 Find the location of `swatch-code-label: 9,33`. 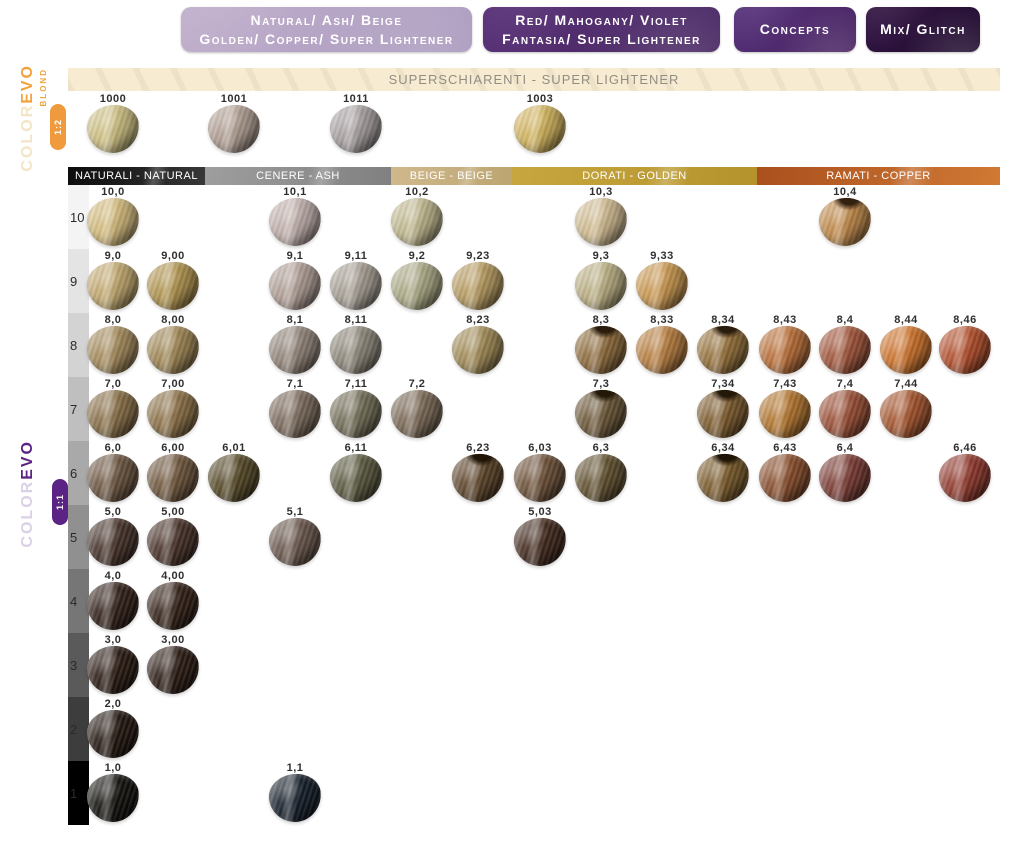

swatch-code-label: 9,33 is located at coordinates (662, 256).